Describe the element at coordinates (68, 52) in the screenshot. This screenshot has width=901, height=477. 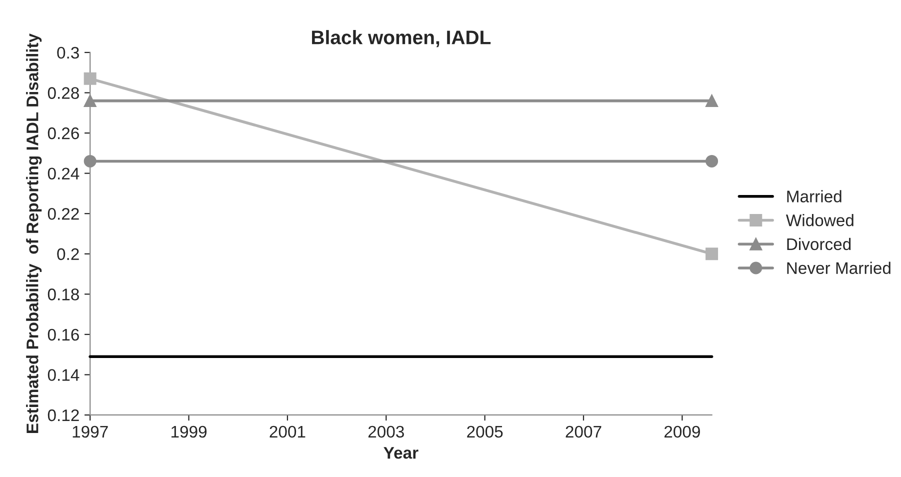
I see `y-tick-label: 0.3` at that location.